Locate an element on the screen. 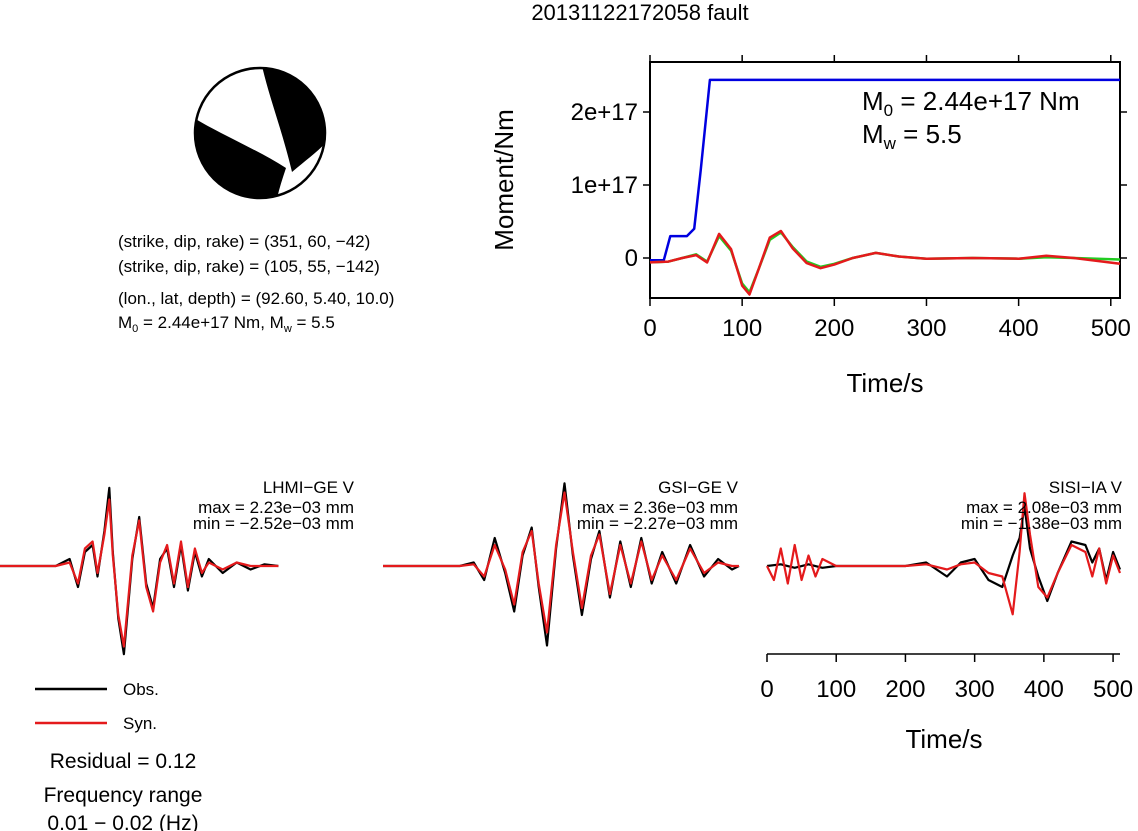  moment-xtick-label: 0 is located at coordinates (649, 328).